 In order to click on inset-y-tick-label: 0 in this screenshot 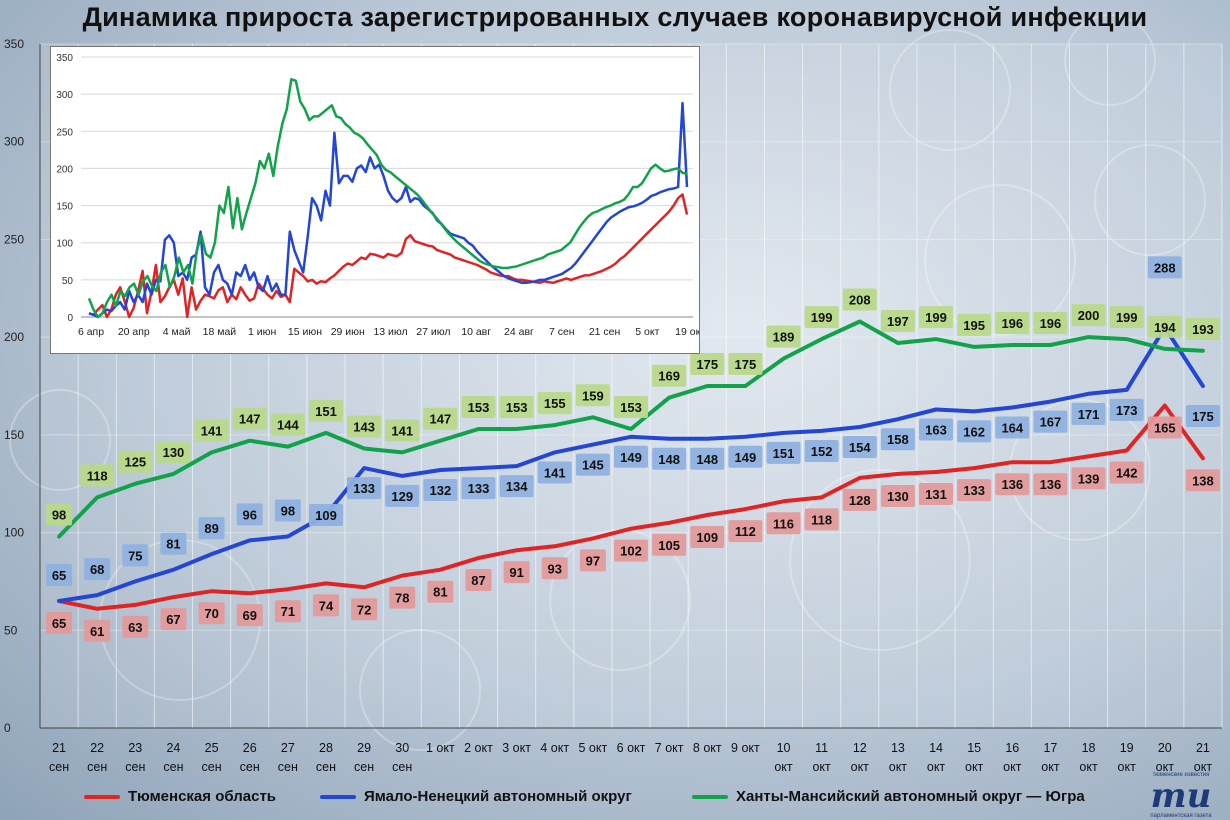, I will do `click(70, 318)`.